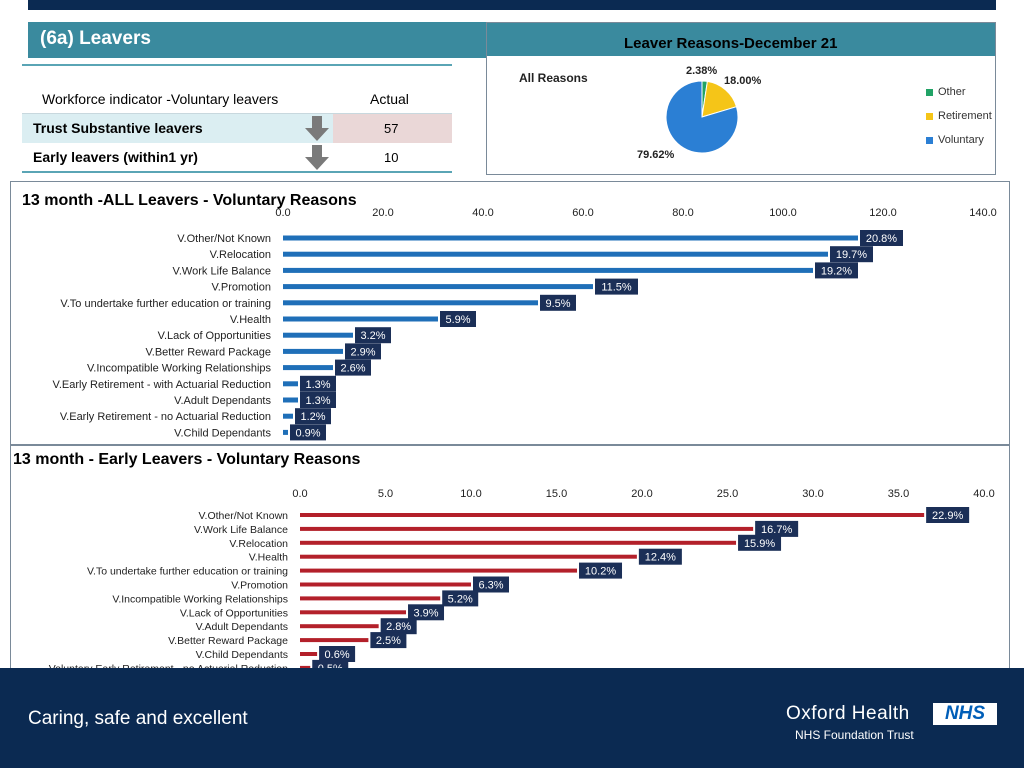 The height and width of the screenshot is (768, 1024). I want to click on legend-item-retirement: Retirement, so click(959, 116).